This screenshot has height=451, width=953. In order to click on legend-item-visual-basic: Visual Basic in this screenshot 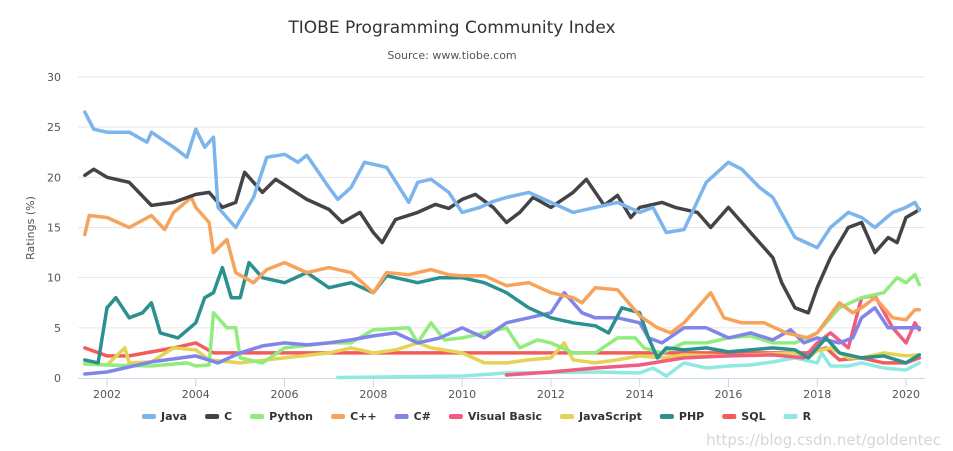, I will do `click(495, 416)`.